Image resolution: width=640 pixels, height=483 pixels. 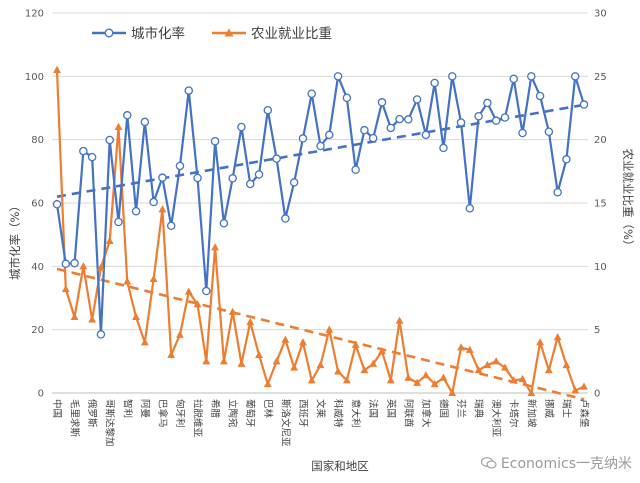 I want to click on legend-item-agri-employment: 农业就业比重, so click(x=272, y=34).